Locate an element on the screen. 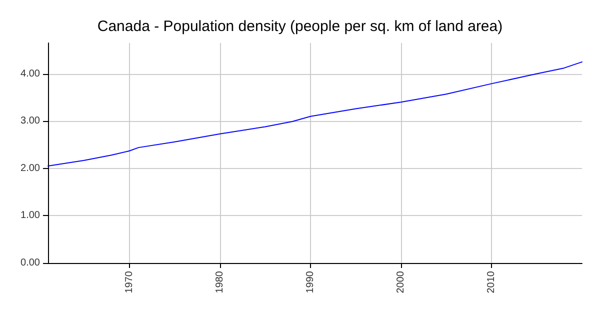 This screenshot has height=315, width=600. x-tick-label: 2000 is located at coordinates (400, 282).